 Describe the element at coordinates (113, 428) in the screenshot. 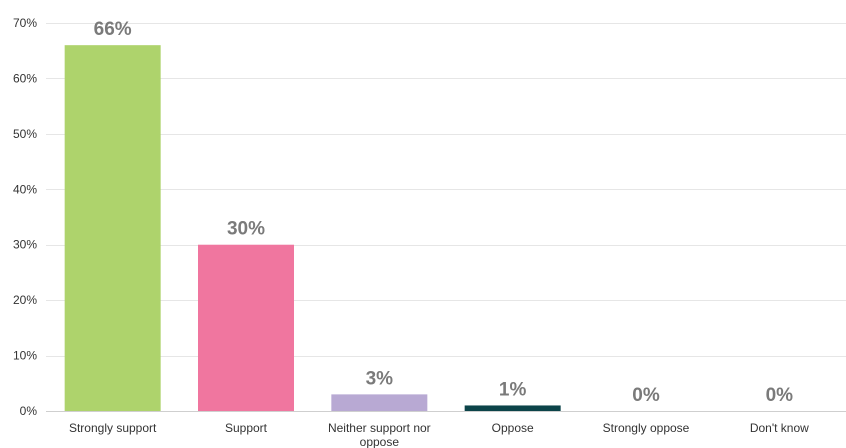

I see `x-tick-label: Strongly support` at that location.